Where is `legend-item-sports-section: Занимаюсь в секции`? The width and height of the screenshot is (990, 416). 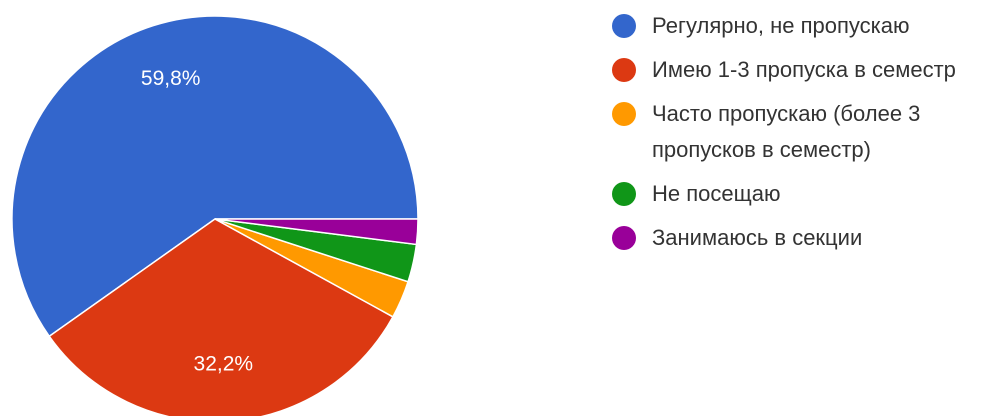
legend-item-sports-section: Занимаюсь в секции is located at coordinates (798, 238).